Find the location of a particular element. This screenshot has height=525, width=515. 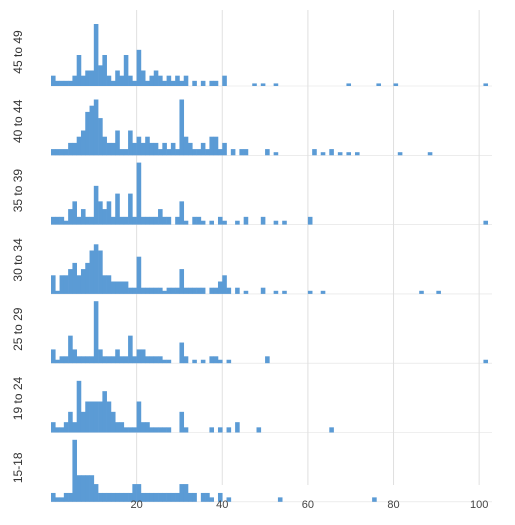

panel-label: 40 to 44 is located at coordinates (18, 121).